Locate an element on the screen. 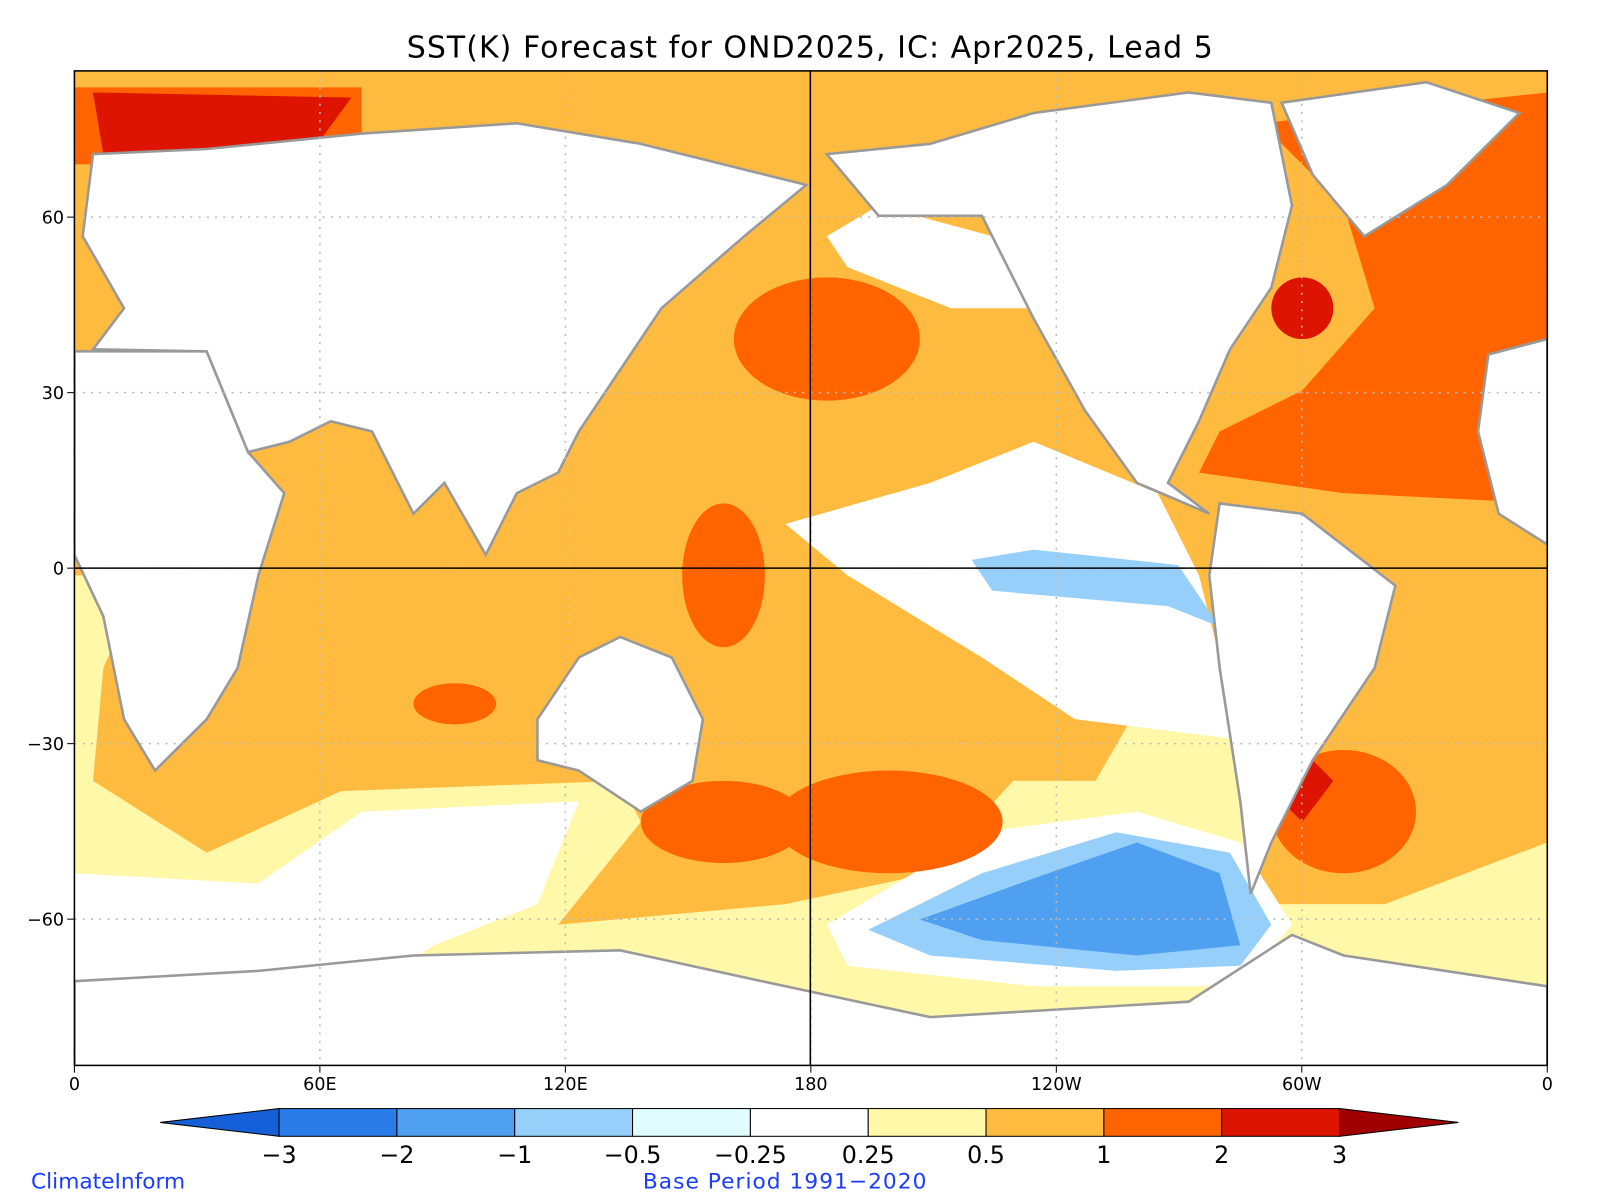 The height and width of the screenshot is (1200, 1600). colorbar-label: 0.5 is located at coordinates (986, 1155).